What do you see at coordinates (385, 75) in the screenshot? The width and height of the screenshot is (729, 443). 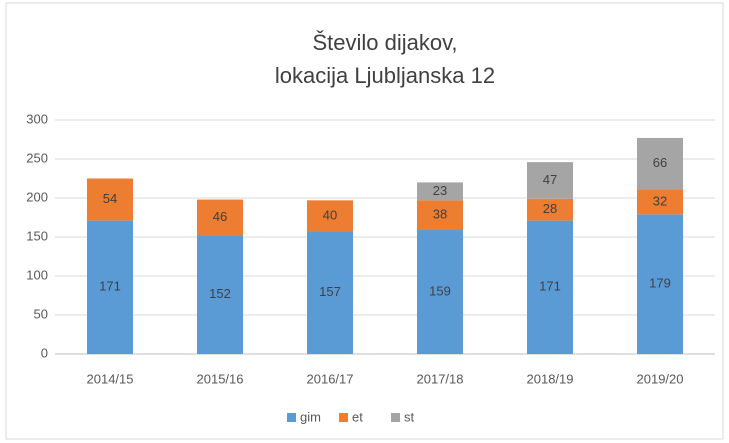 I see `chart-title: lokacija Ljubljanska 12` at bounding box center [385, 75].